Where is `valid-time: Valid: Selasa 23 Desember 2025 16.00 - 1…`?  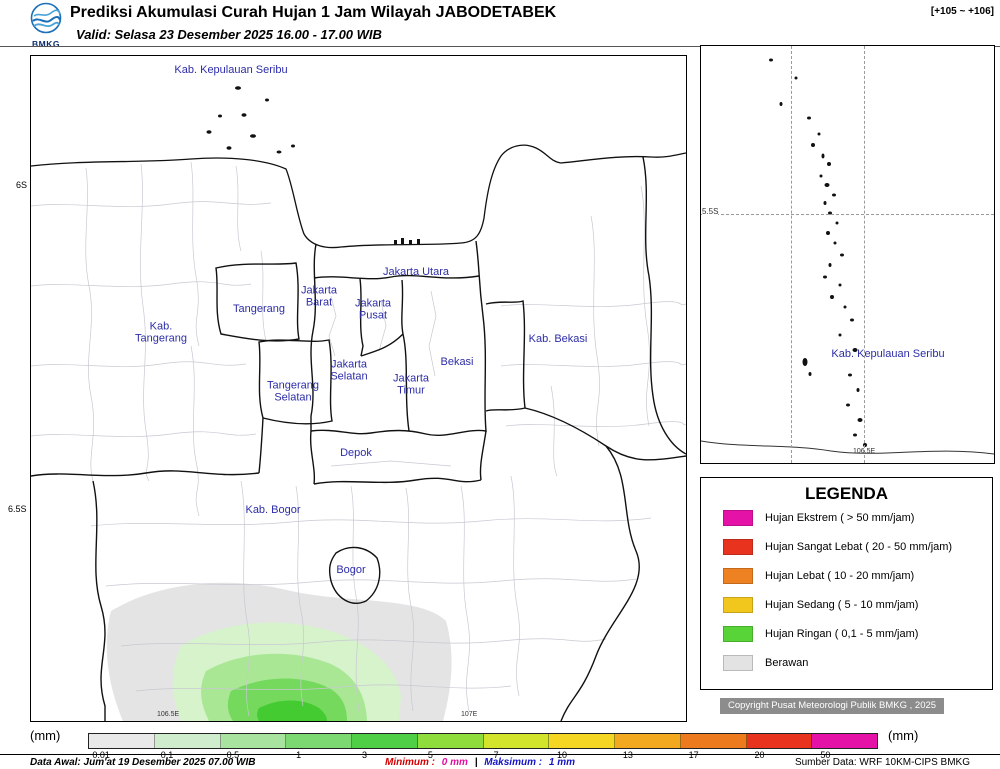 valid-time: Valid: Selasa 23 Desember 2025 16.00 - 1… is located at coordinates (229, 34).